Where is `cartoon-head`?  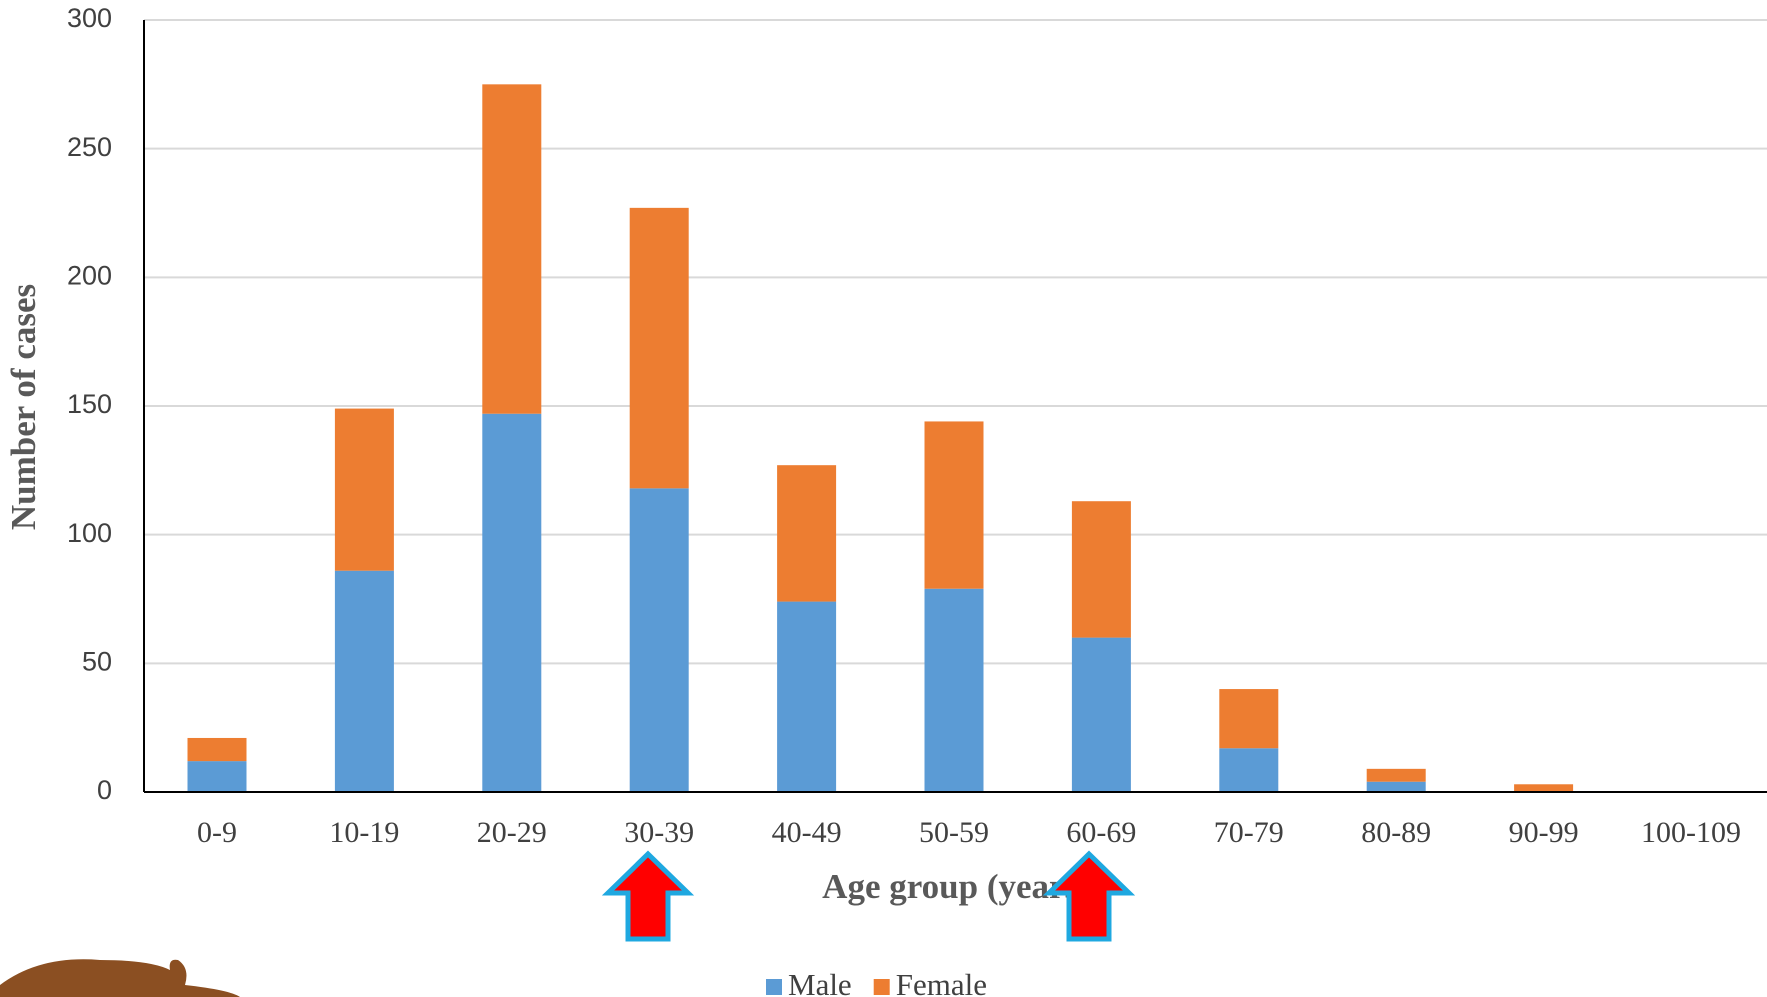 cartoon-head is located at coordinates (120, 978).